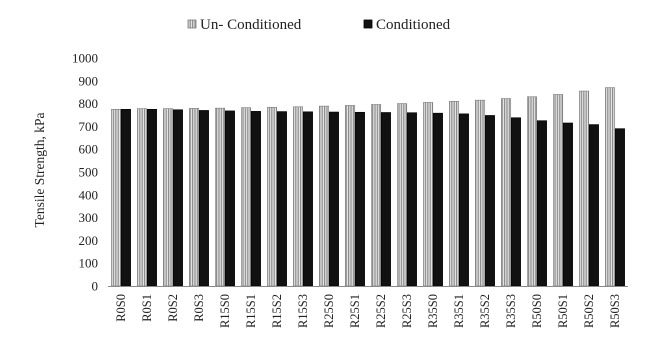  What do you see at coordinates (537, 311) in the screenshot?
I see `x-tick-label: R50S0` at bounding box center [537, 311].